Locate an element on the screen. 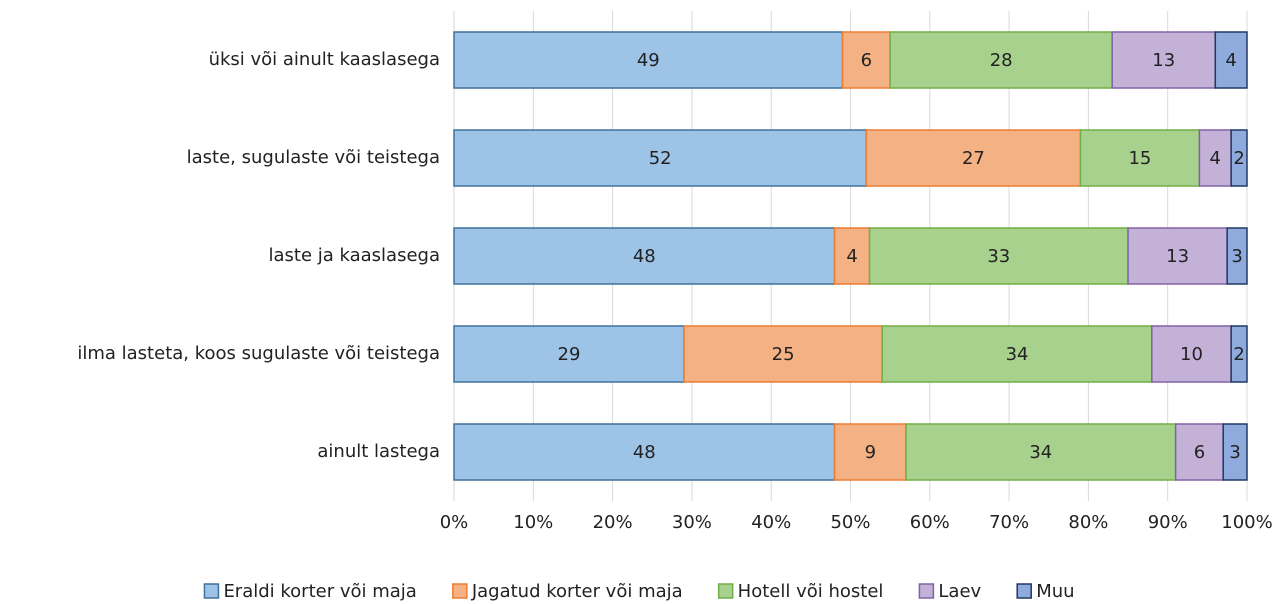  data-label: 52 is located at coordinates (660, 158).